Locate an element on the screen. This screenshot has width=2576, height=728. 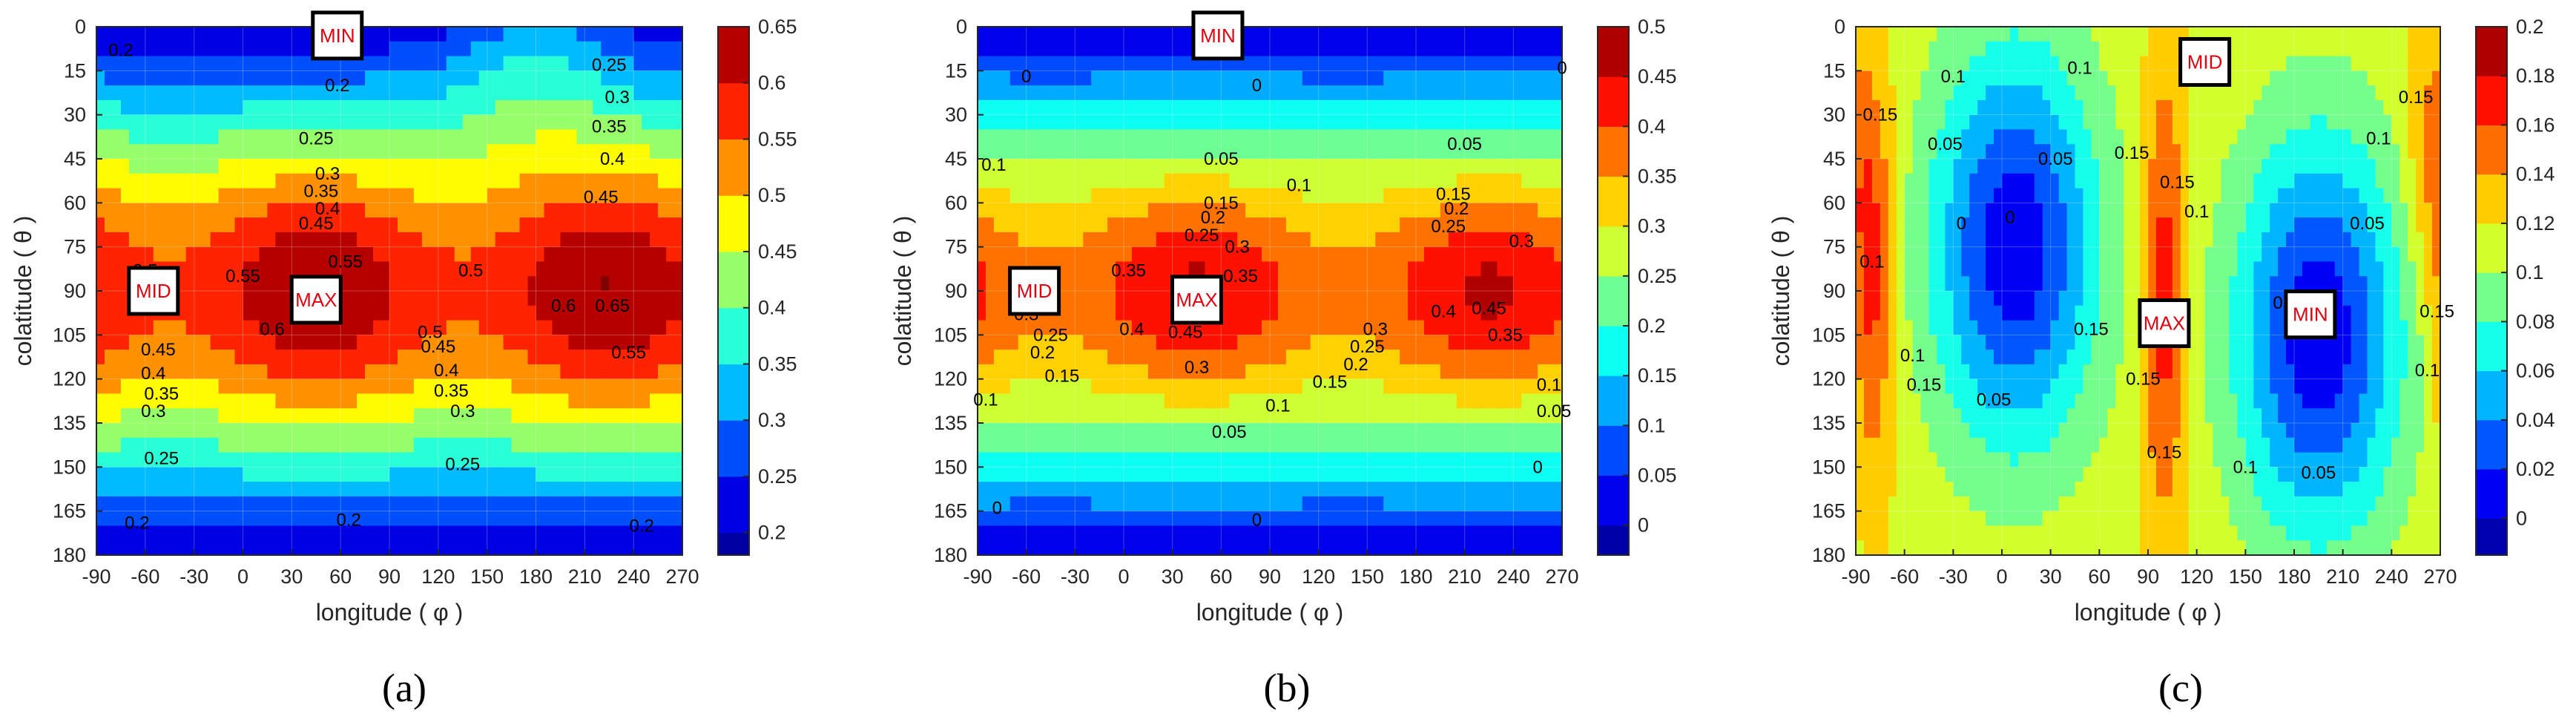
contour-label: 0.6 is located at coordinates (272, 329).